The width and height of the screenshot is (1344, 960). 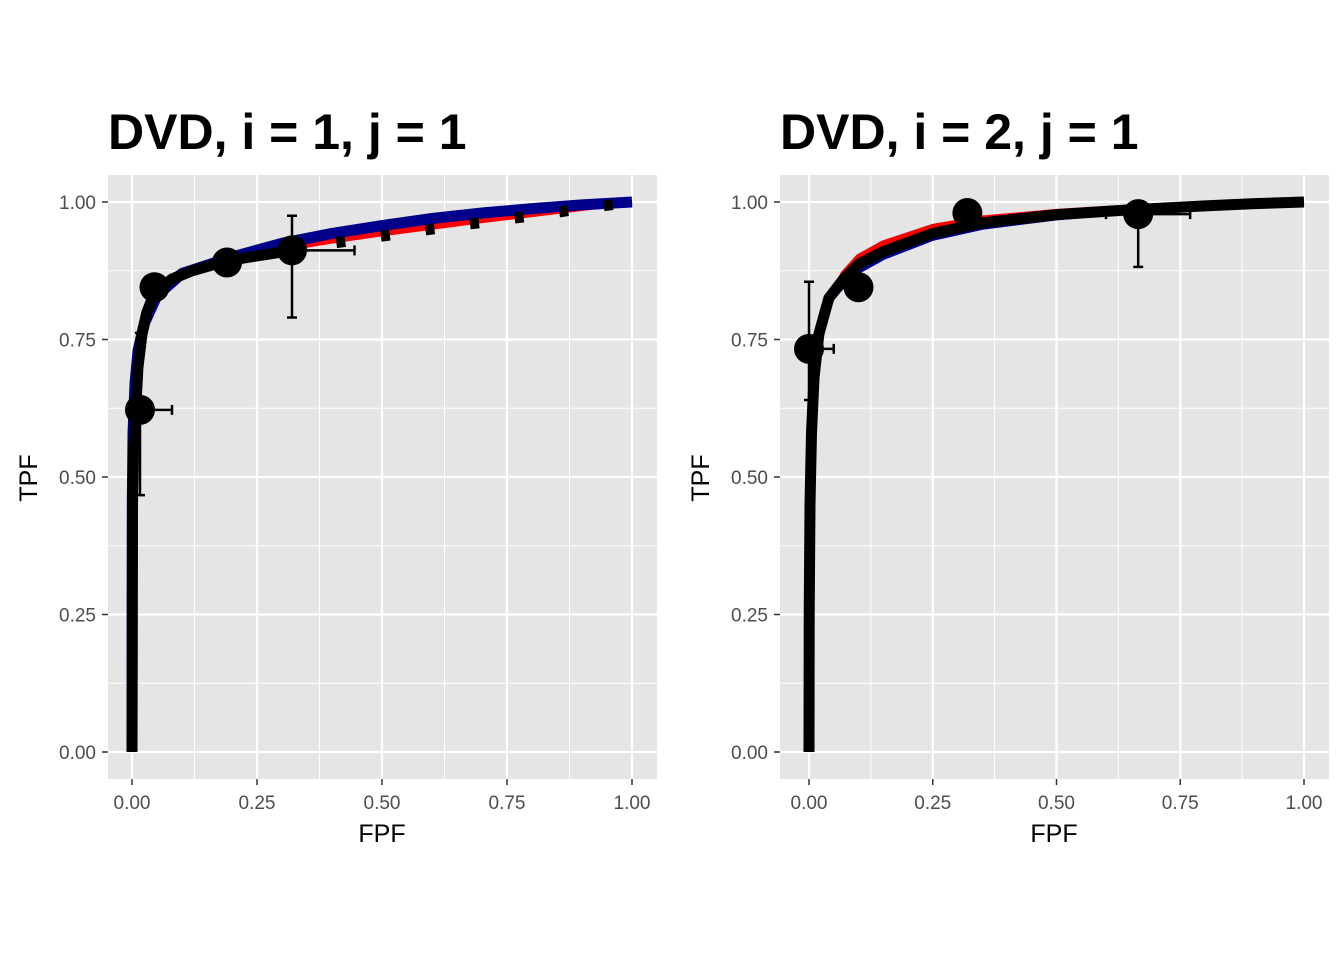 What do you see at coordinates (1053, 834) in the screenshot?
I see `panel-2-x-axis-label: FPF` at bounding box center [1053, 834].